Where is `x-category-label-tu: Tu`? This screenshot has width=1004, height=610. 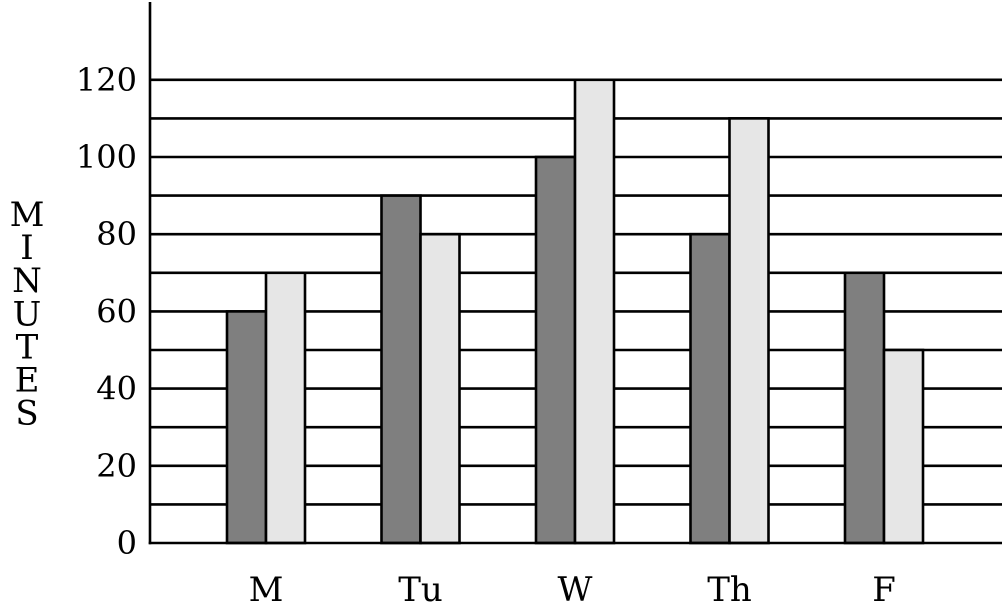
x-category-label-tu: Tu is located at coordinates (420, 590).